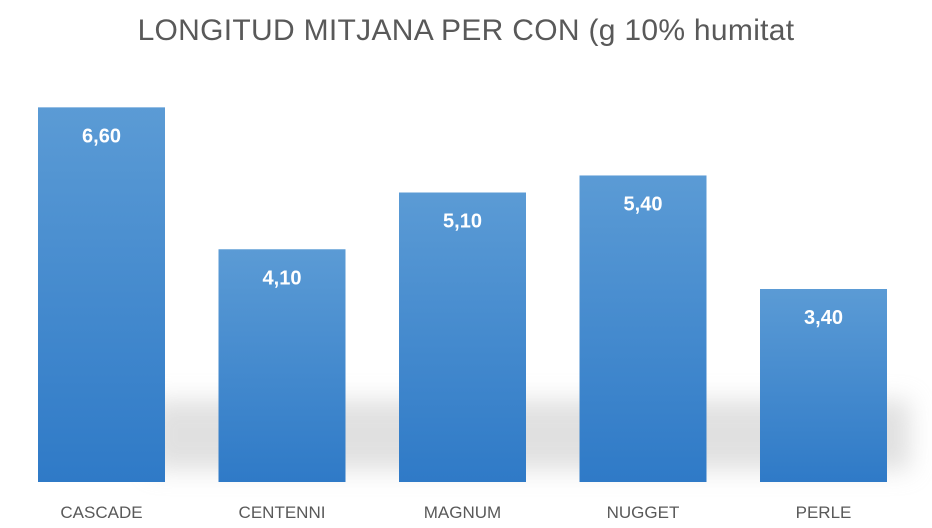 The width and height of the screenshot is (932, 528). Describe the element at coordinates (101, 295) in the screenshot. I see `bar-cascade` at that location.